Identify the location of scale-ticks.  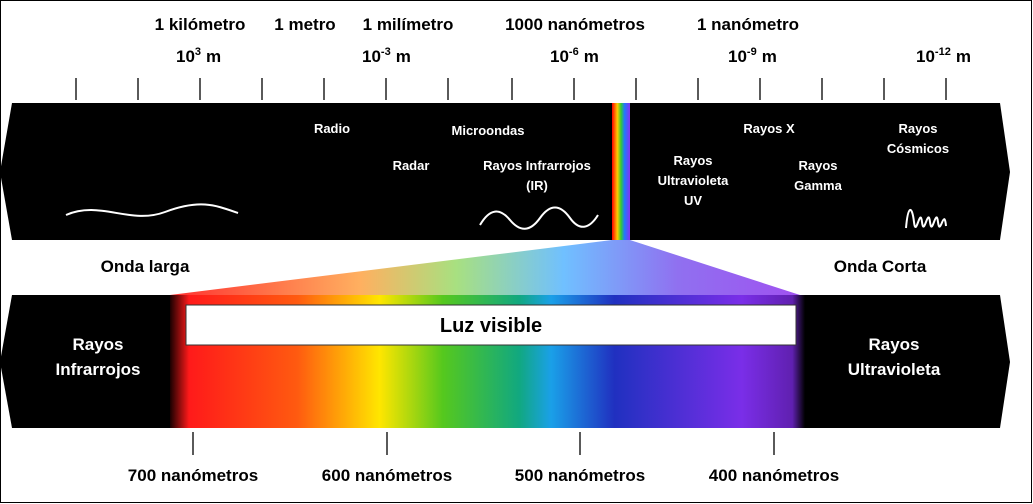
(511, 89).